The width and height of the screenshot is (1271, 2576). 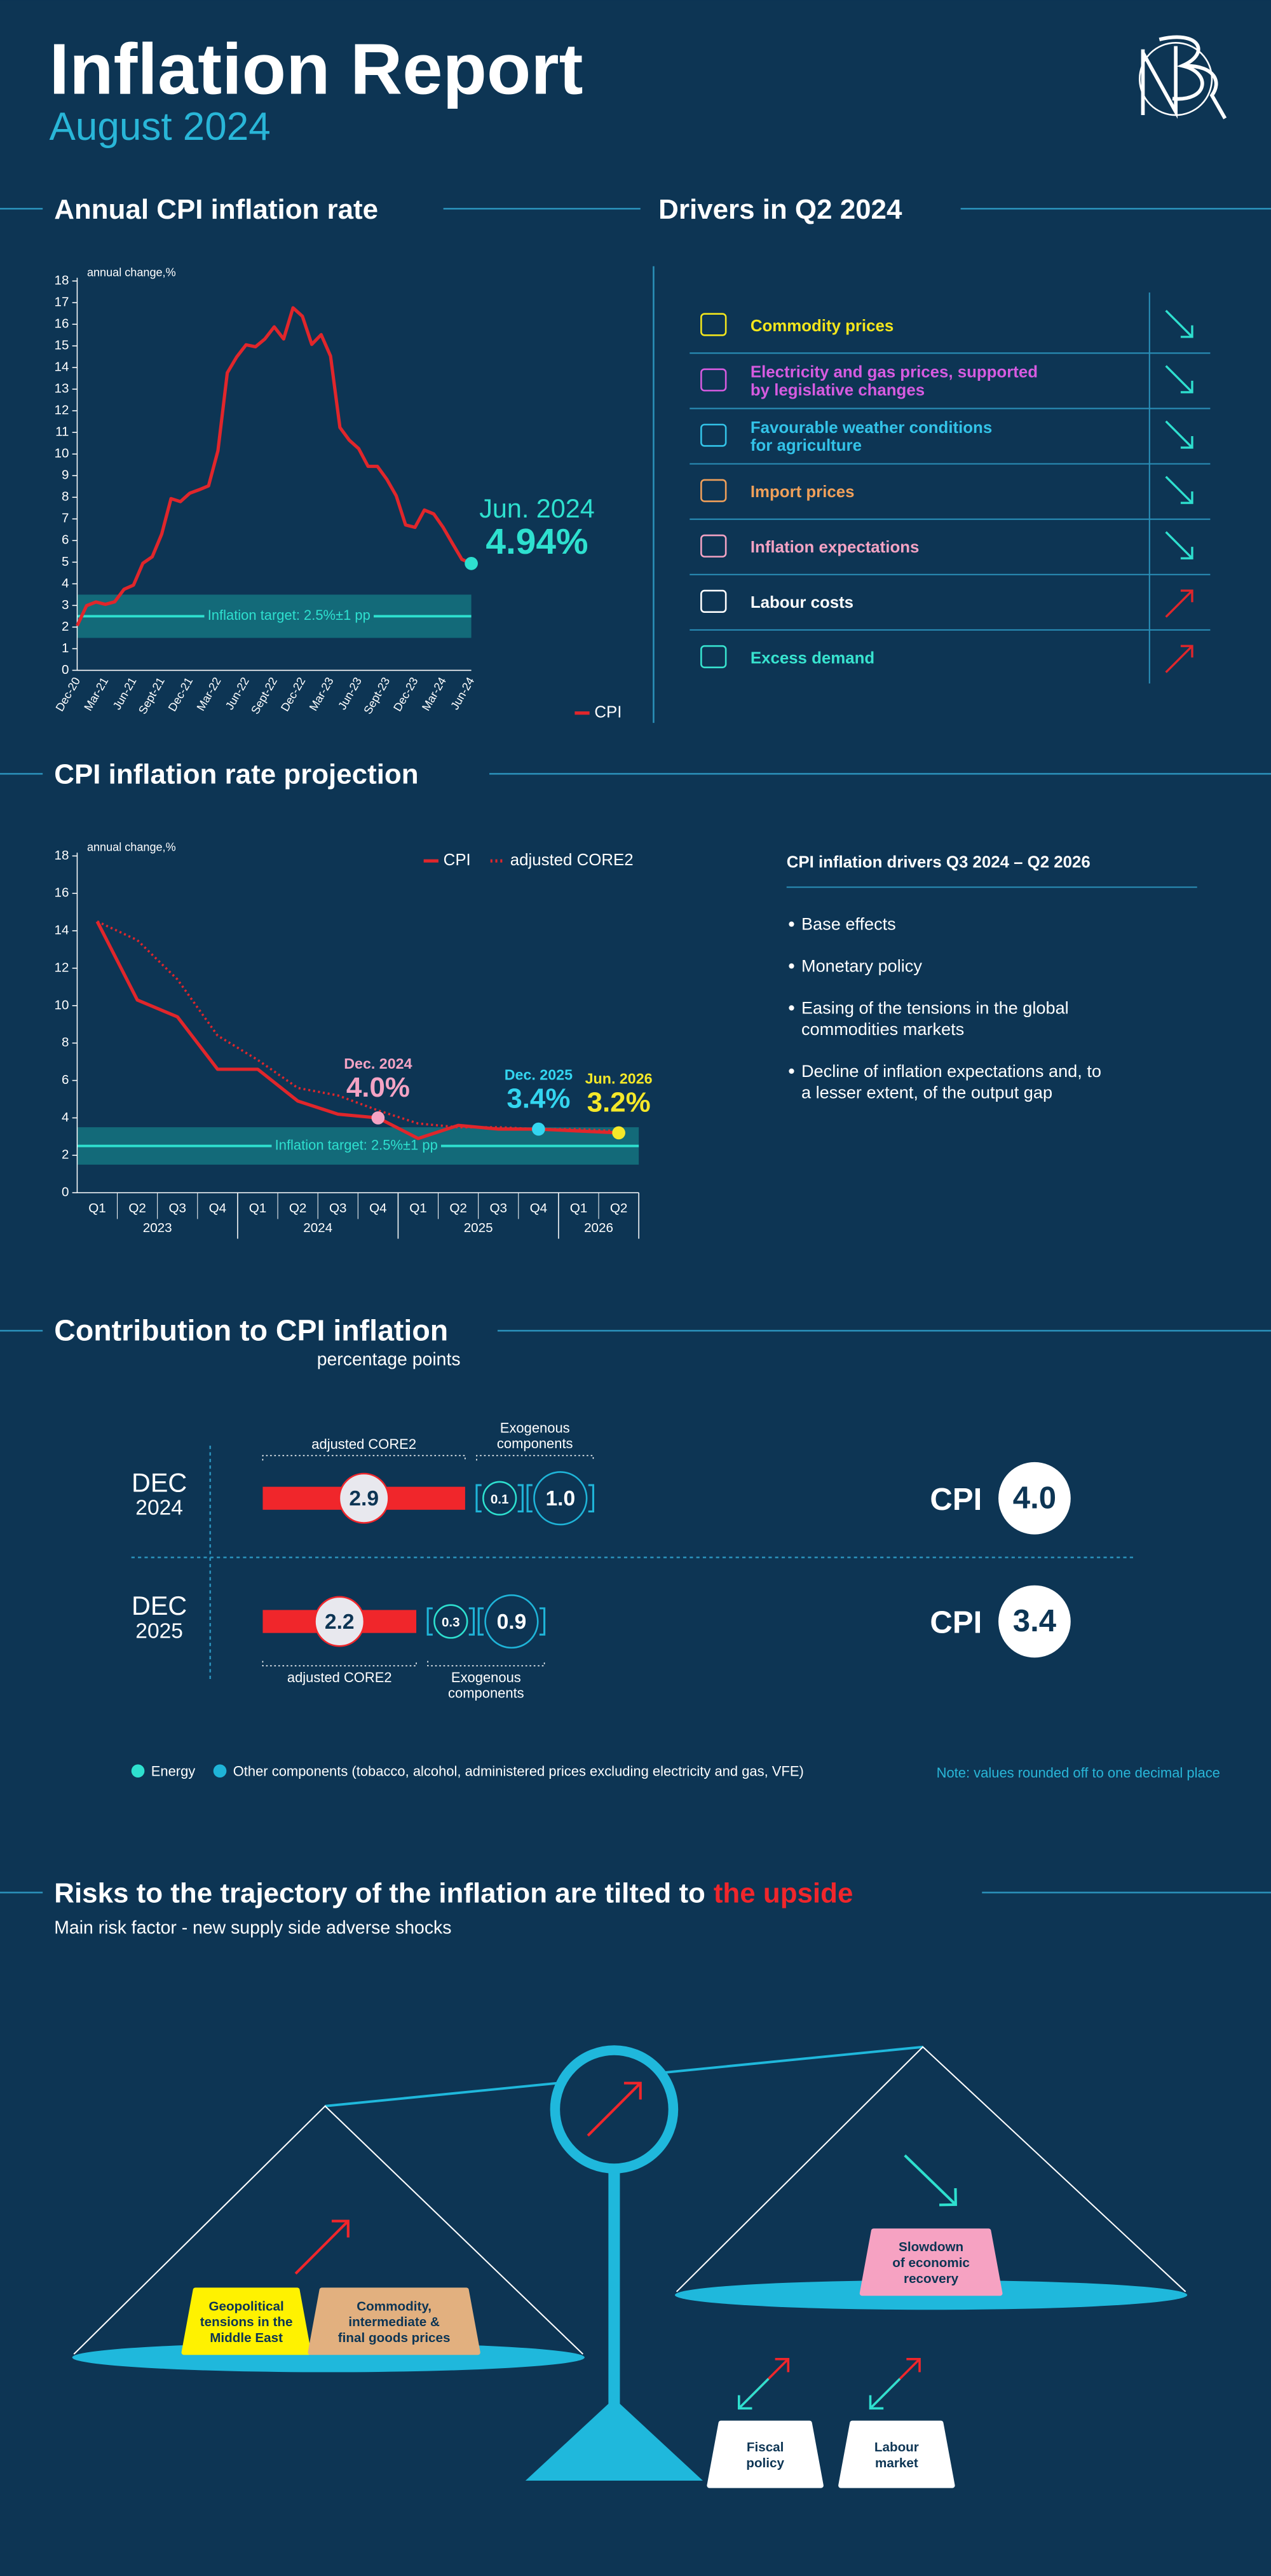 I want to click on value-label: 2.2, so click(x=340, y=1622).